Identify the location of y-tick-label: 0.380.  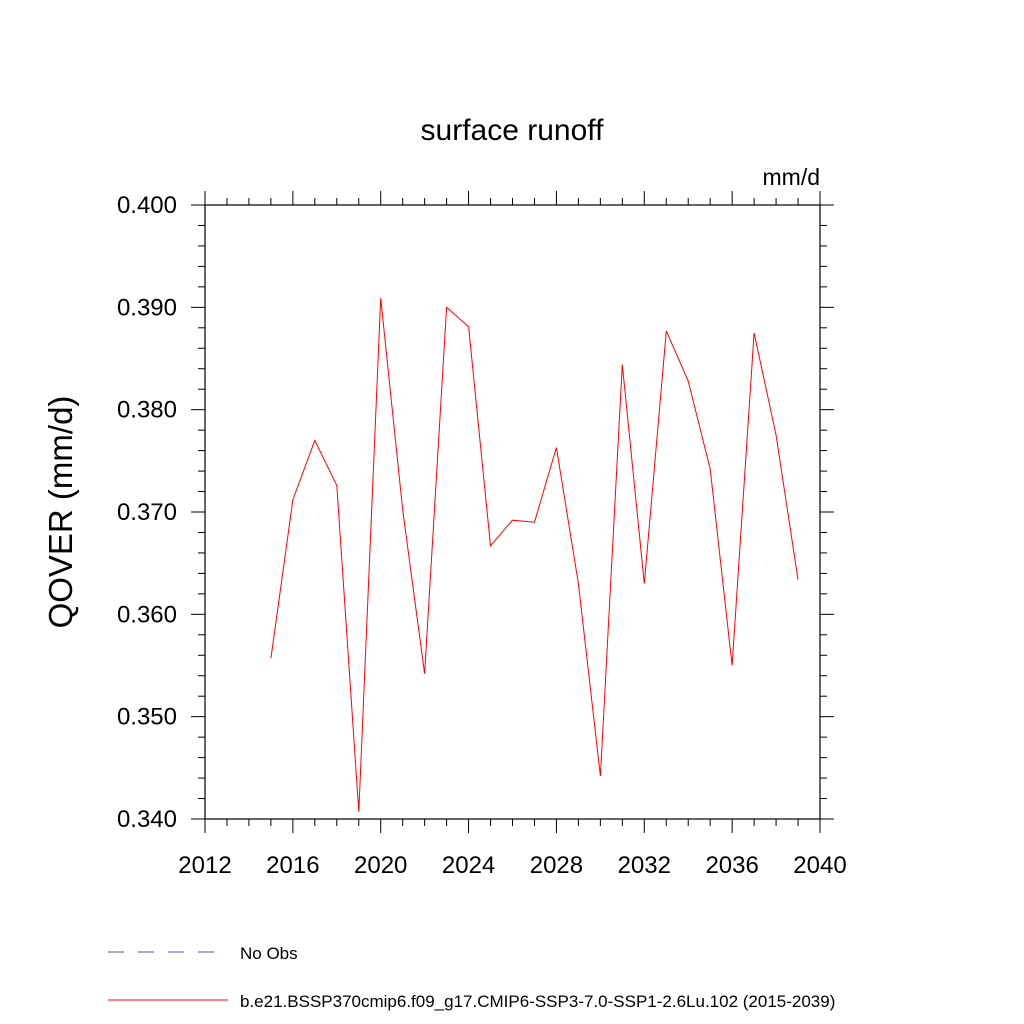
(147, 410).